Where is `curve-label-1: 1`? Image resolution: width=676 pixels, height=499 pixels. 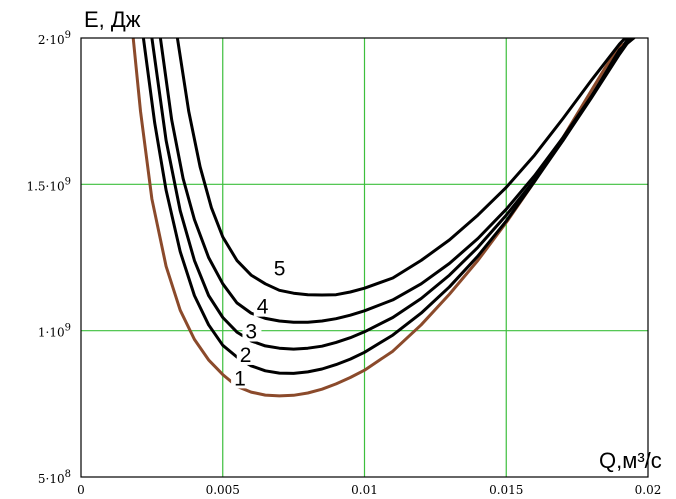
curve-label-1: 1 is located at coordinates (240, 378).